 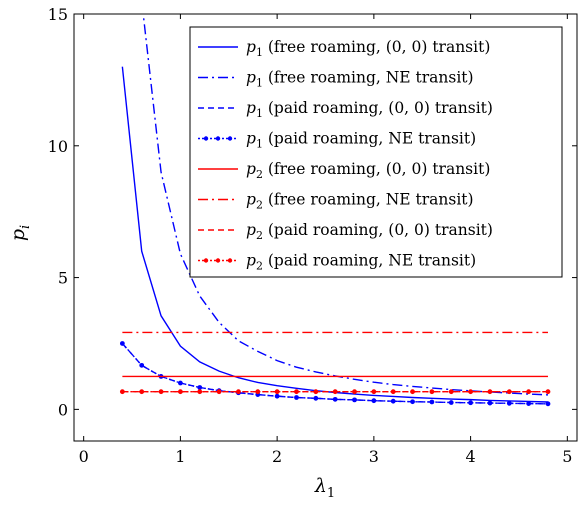 What do you see at coordinates (361, 140) in the screenshot?
I see `legend-label-4: p1 (paid roaming, NE transit)` at bounding box center [361, 140].